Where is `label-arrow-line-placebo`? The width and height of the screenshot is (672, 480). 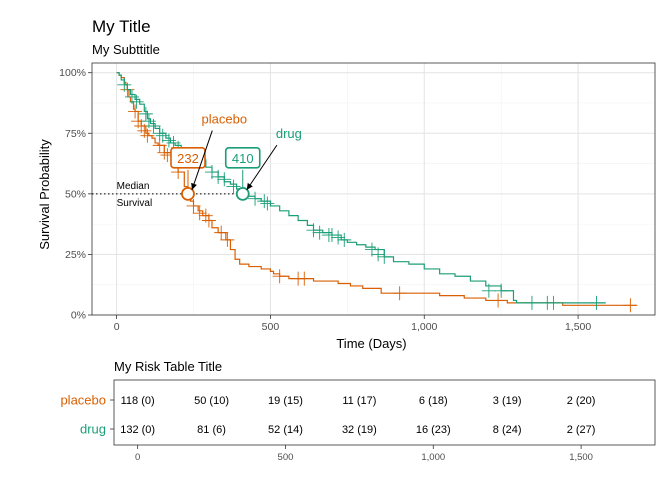
label-arrow-line-placebo is located at coordinates (202, 160).